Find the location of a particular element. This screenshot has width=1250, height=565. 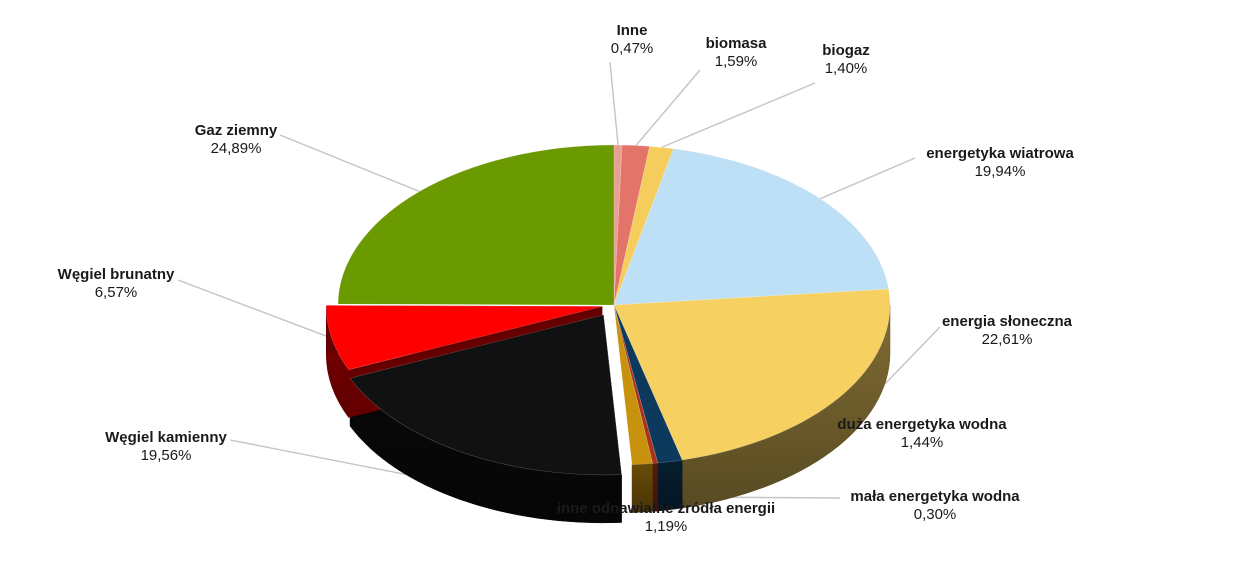

slice-mala_woda is located at coordinates (636, 384).